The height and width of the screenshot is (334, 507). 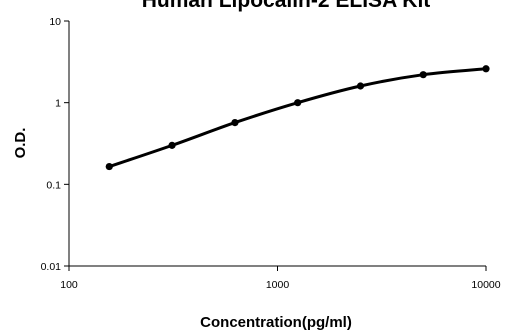 What do you see at coordinates (51, 267) in the screenshot?
I see `y-tick-label: 0.01` at bounding box center [51, 267].